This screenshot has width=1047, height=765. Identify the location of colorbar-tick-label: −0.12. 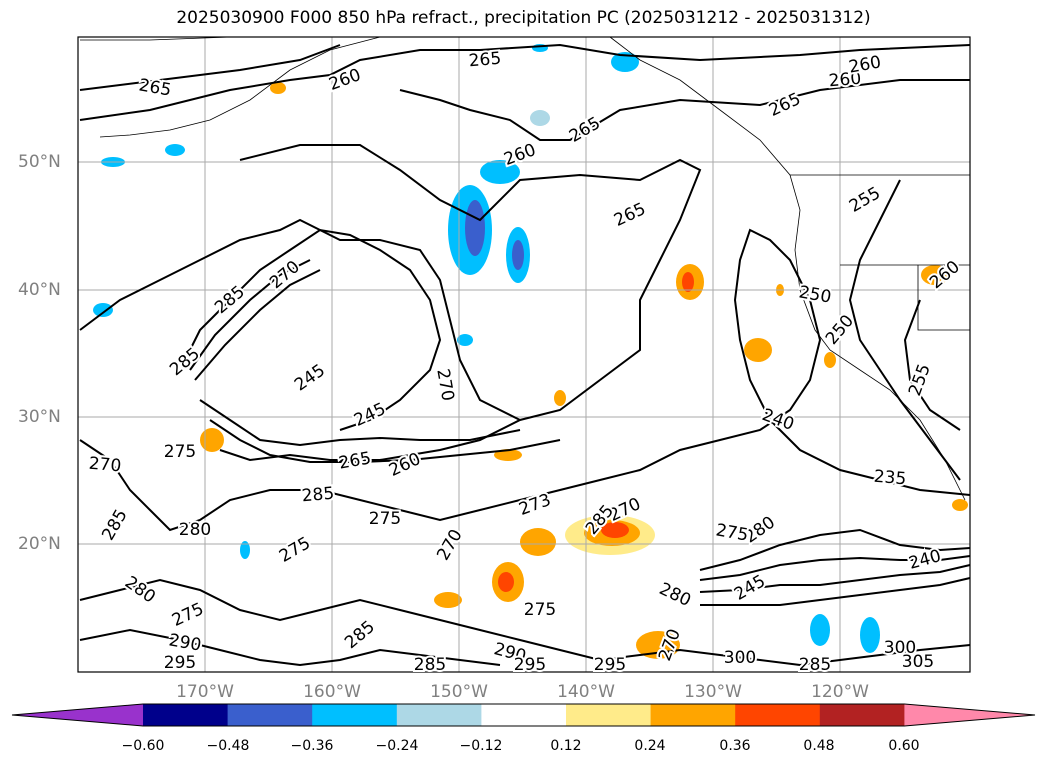
(481, 746).